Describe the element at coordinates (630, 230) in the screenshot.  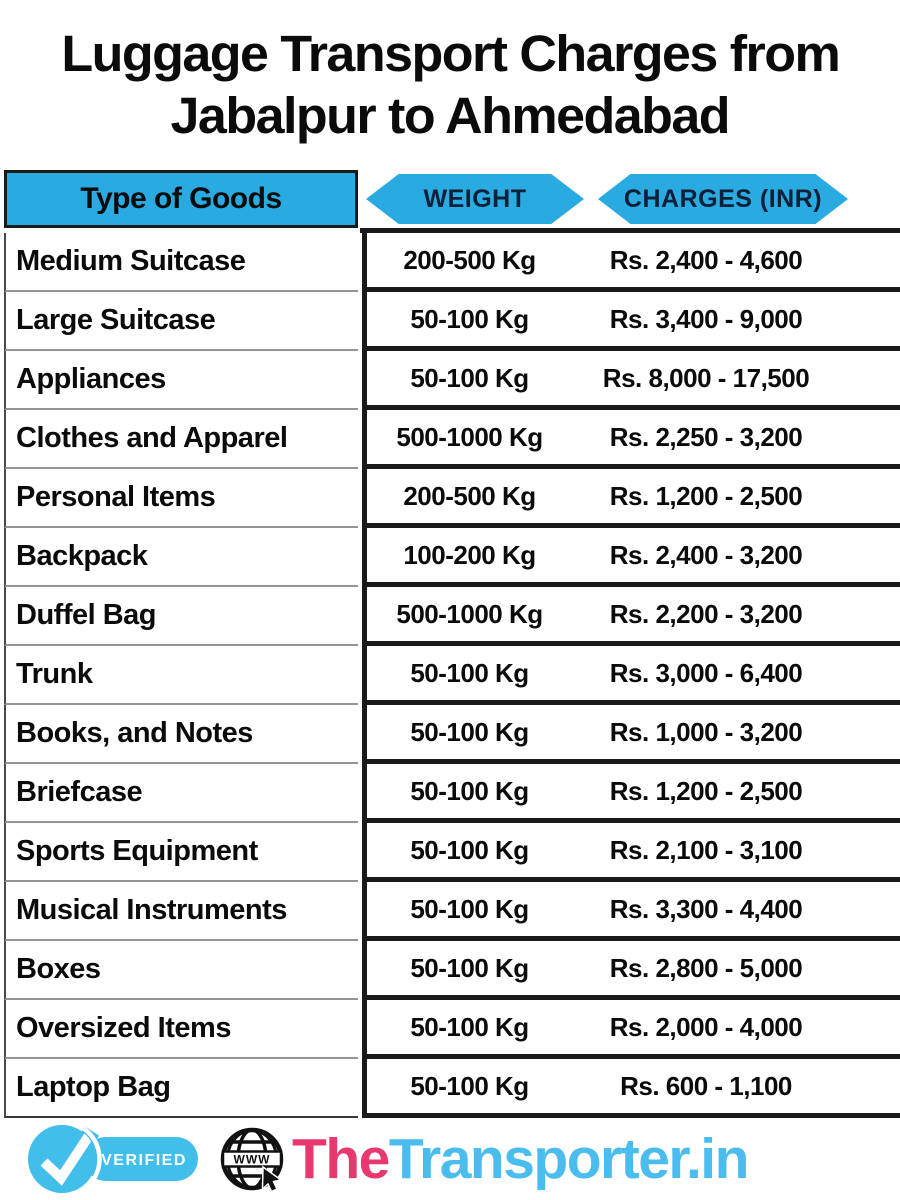
I see `header-divider` at that location.